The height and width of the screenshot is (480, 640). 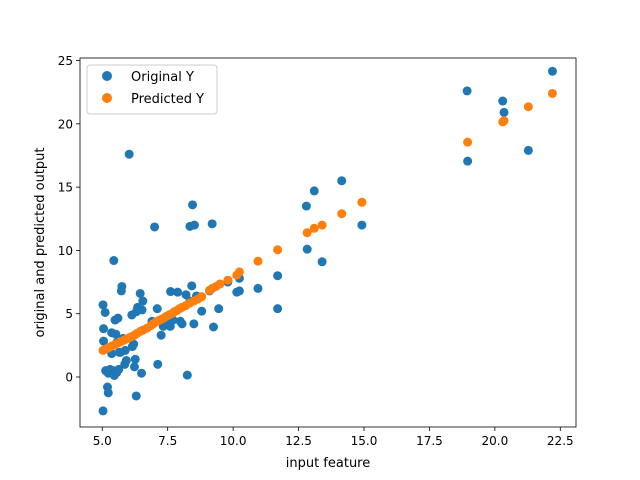 I want to click on x-axis-label: input feature, so click(x=328, y=463).